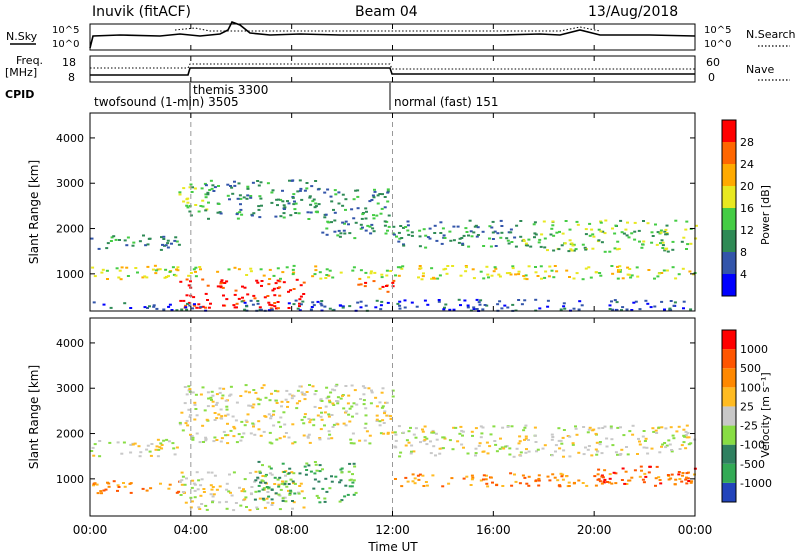 The width and height of the screenshot is (800, 554). I want to click on x-tick-label: 04:00, so click(191, 530).